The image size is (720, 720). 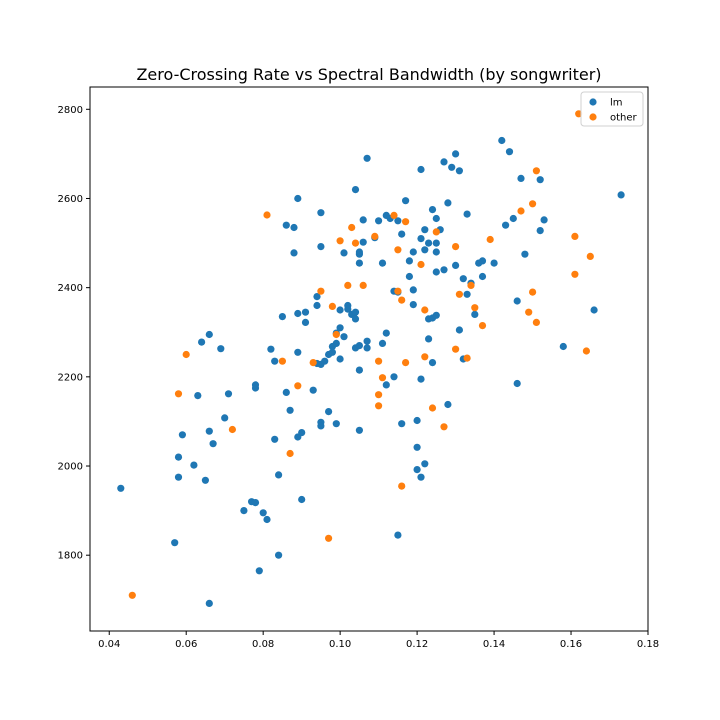 I want to click on y-tick-label: 2200, so click(x=70, y=377).